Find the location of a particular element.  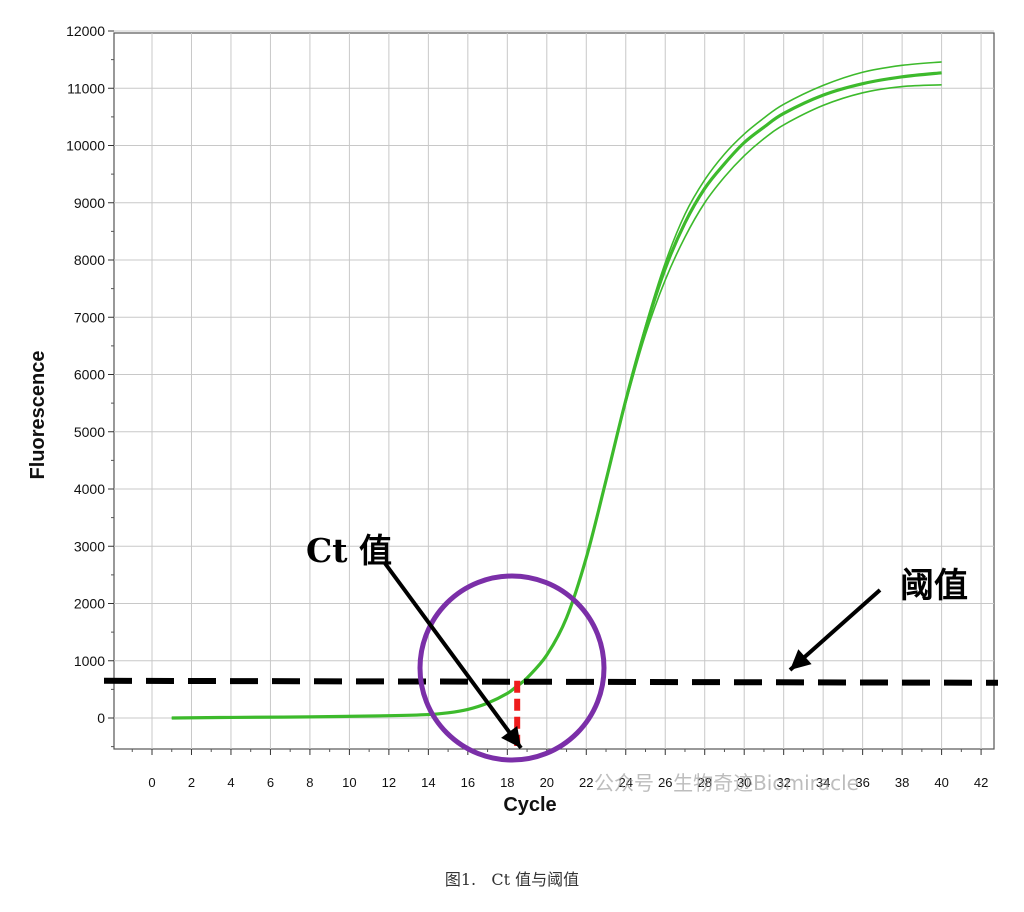

threshold-arrow-shaft is located at coordinates (835, 630).